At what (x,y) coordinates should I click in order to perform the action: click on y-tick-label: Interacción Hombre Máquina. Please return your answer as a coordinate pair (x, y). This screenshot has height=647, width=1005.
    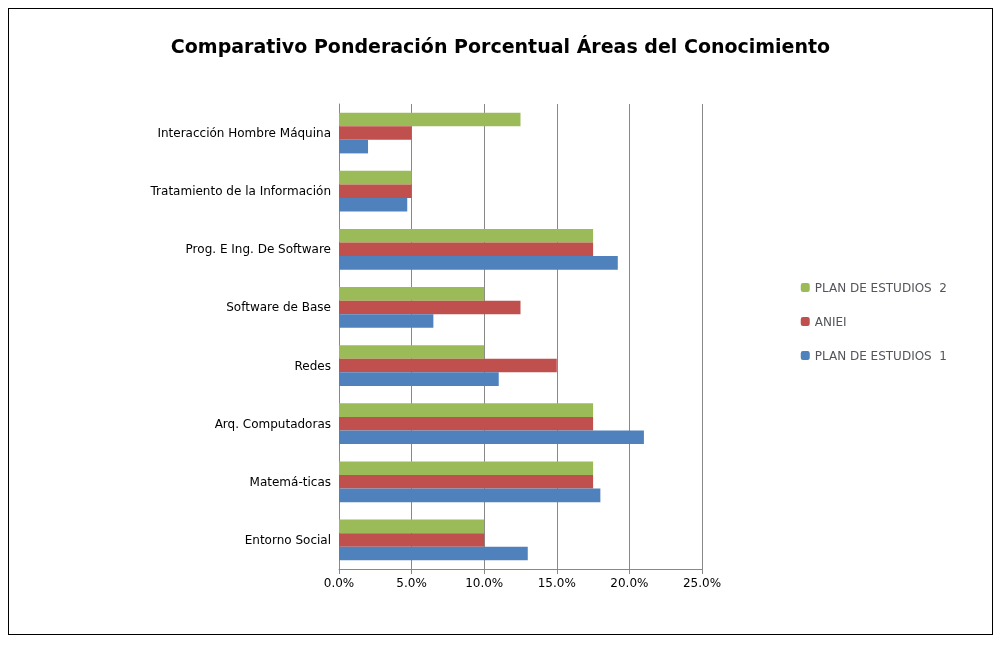
    Looking at the image, I should click on (244, 133).